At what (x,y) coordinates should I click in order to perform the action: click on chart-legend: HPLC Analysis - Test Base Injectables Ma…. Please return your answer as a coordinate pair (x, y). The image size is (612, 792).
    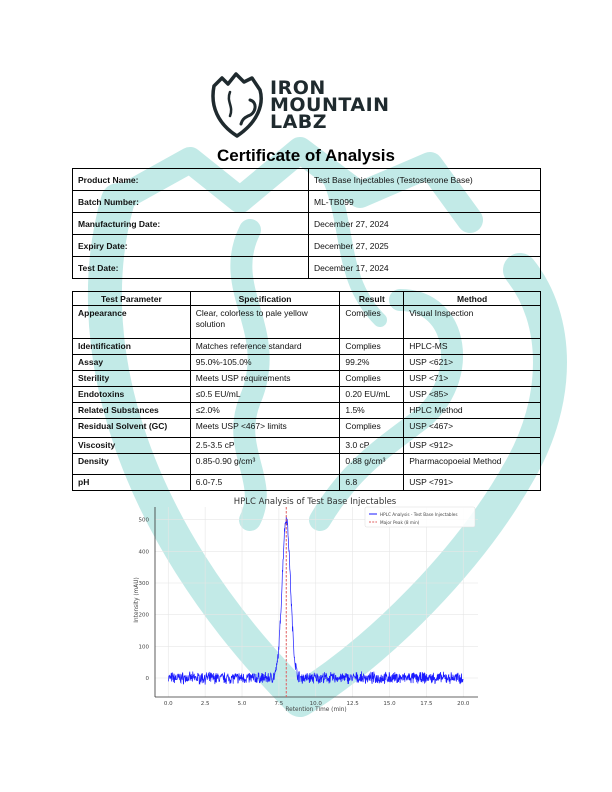
    Looking at the image, I should click on (420, 517).